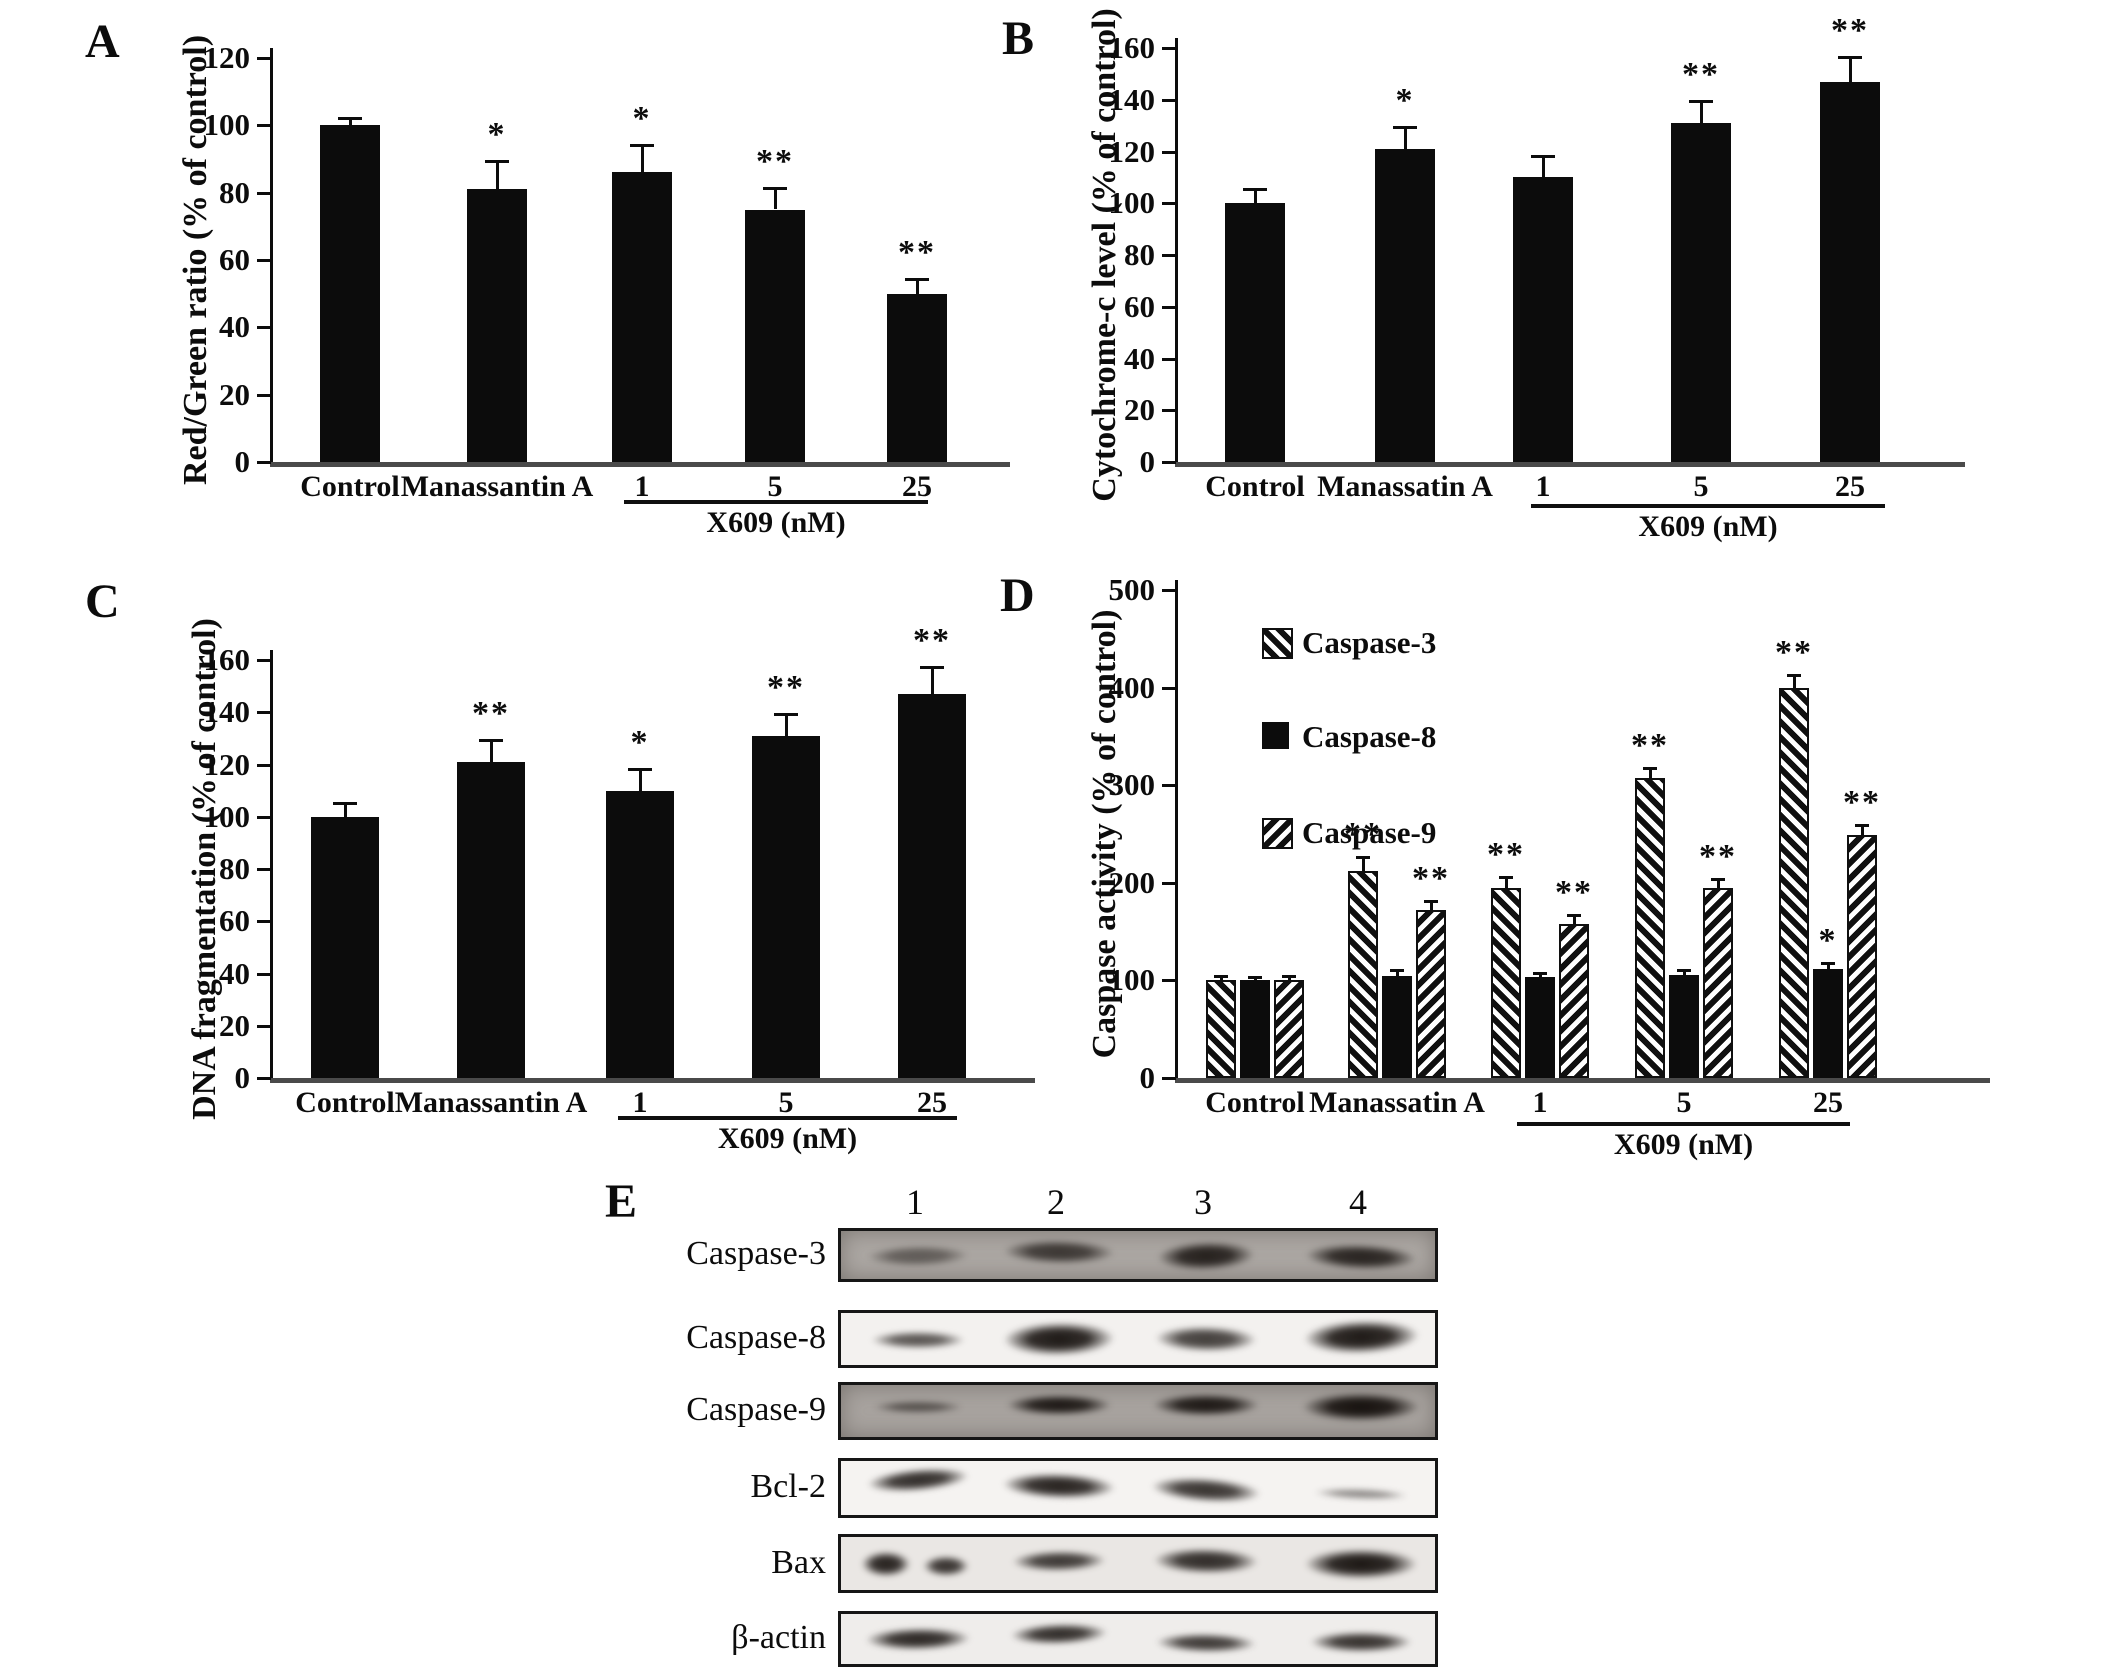 The image size is (2126, 1674). Describe the element at coordinates (271, 256) in the screenshot. I see `y-axis` at that location.